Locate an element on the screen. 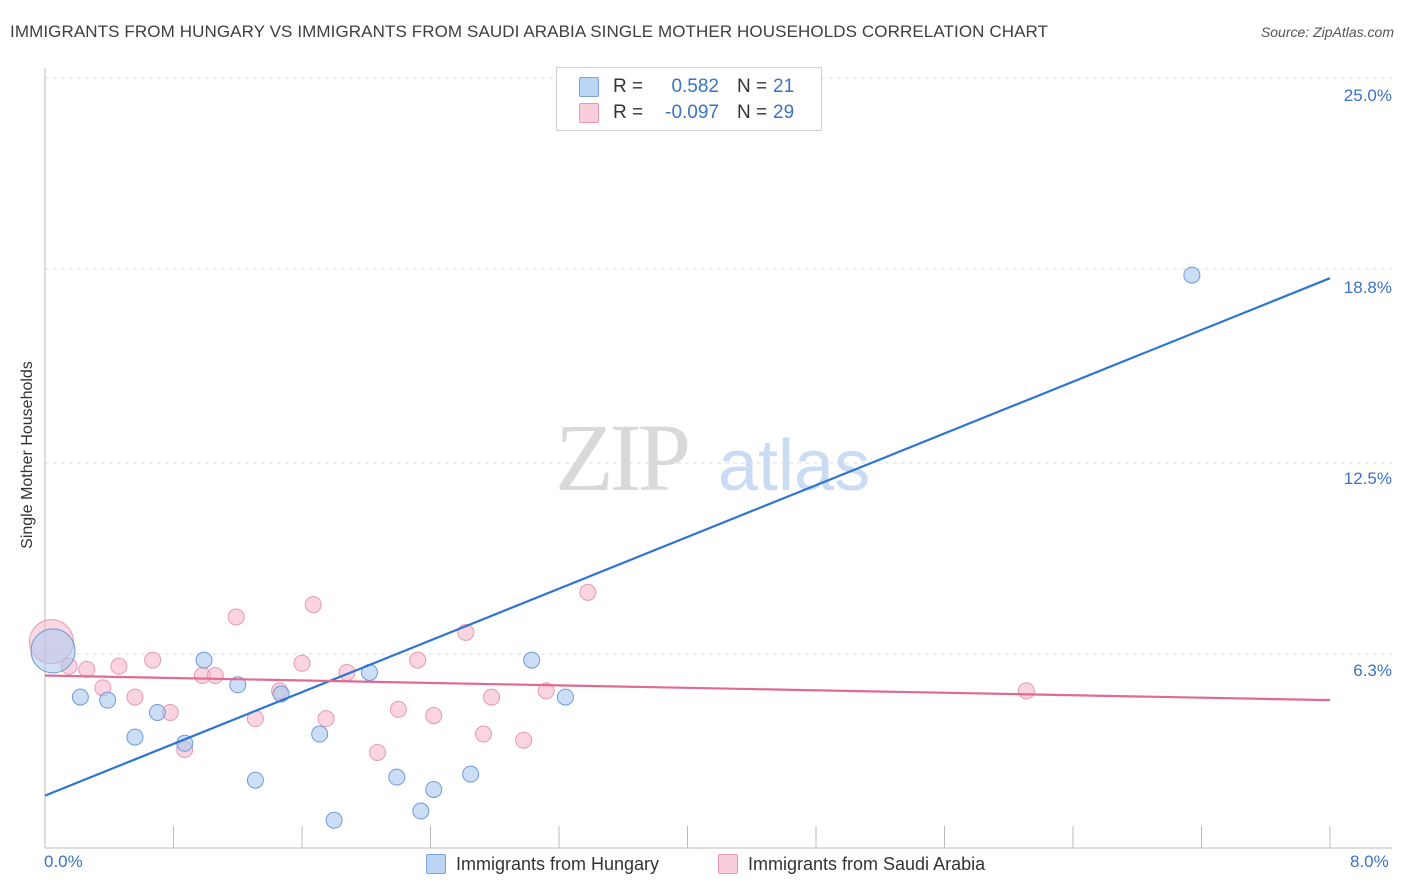 The height and width of the screenshot is (892, 1406). stats-legend: R = 0.582 N = 21 R = -0.097 N = 29 is located at coordinates (689, 99).